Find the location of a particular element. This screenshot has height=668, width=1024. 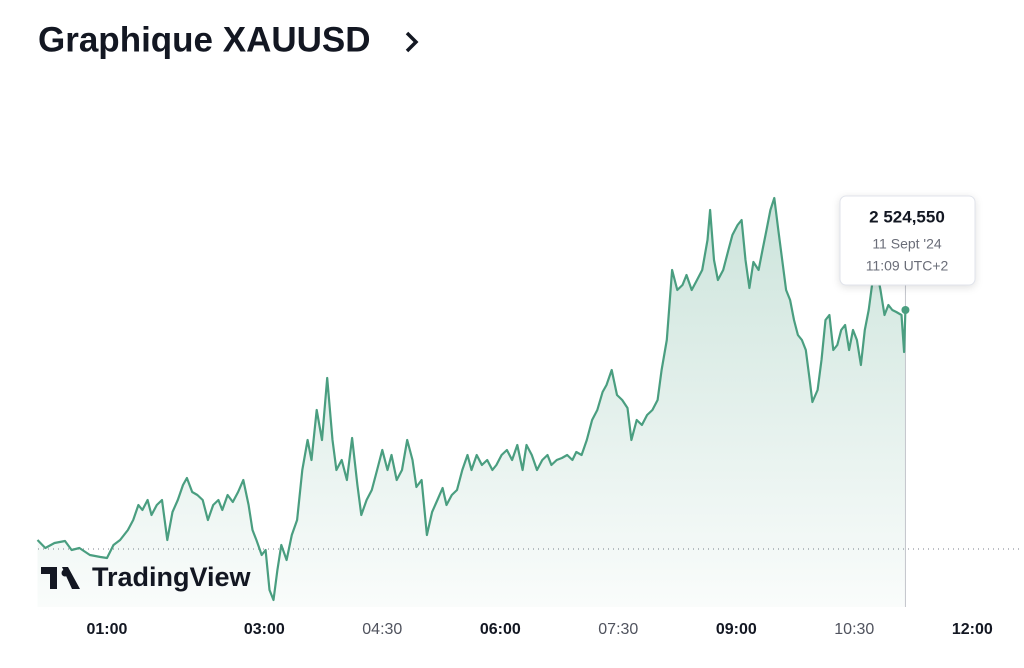

logo-icon is located at coordinates (60, 578).